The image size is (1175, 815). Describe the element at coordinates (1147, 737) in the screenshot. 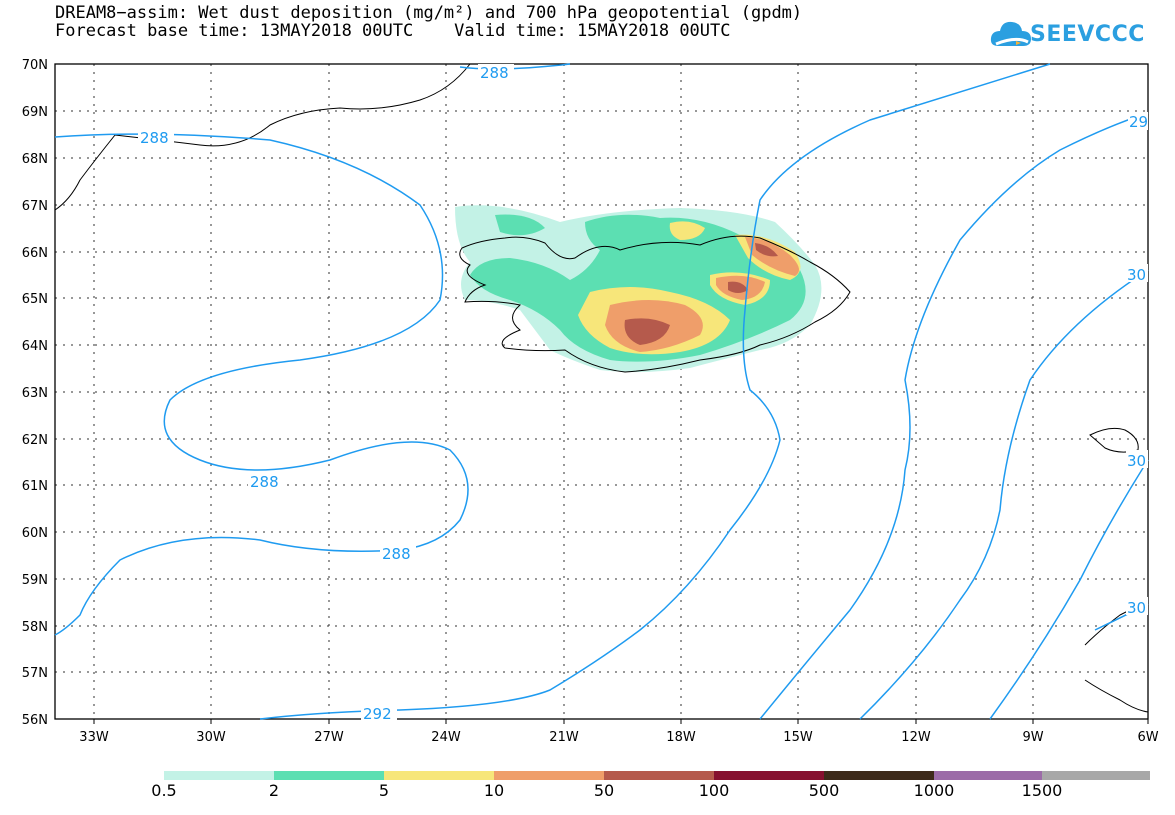

I see `lon-label: 6W` at that location.